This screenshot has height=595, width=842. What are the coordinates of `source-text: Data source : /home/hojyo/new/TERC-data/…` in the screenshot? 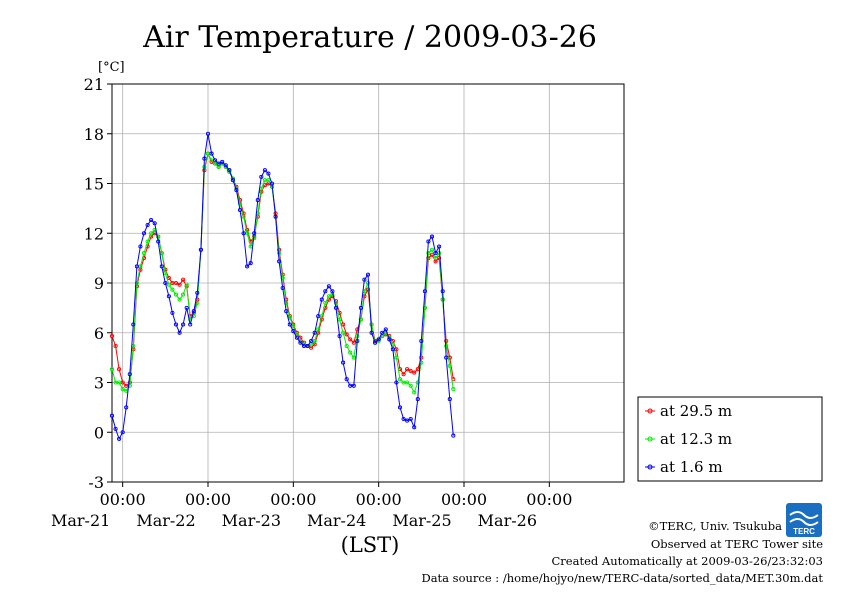 It's located at (622, 578).